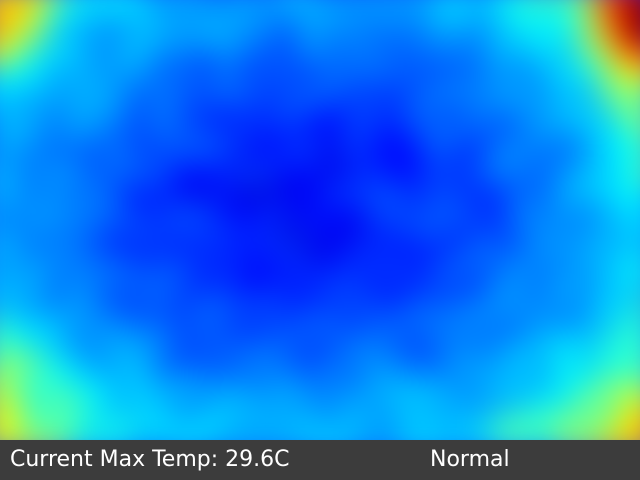 The width and height of the screenshot is (640, 480). What do you see at coordinates (150, 459) in the screenshot?
I see `max-temp-readout: Current Max Temp: 29.6C` at bounding box center [150, 459].